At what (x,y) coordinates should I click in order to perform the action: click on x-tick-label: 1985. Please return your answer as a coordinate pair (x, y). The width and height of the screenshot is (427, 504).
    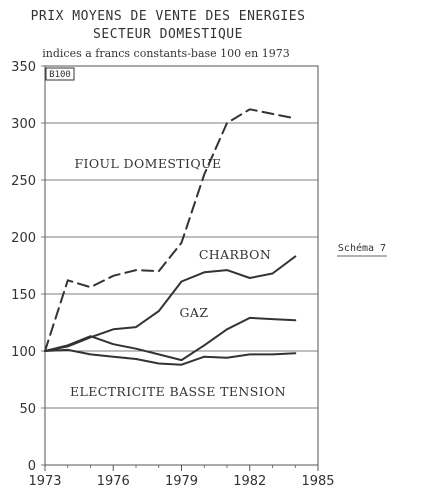
    Looking at the image, I should click on (317, 481).